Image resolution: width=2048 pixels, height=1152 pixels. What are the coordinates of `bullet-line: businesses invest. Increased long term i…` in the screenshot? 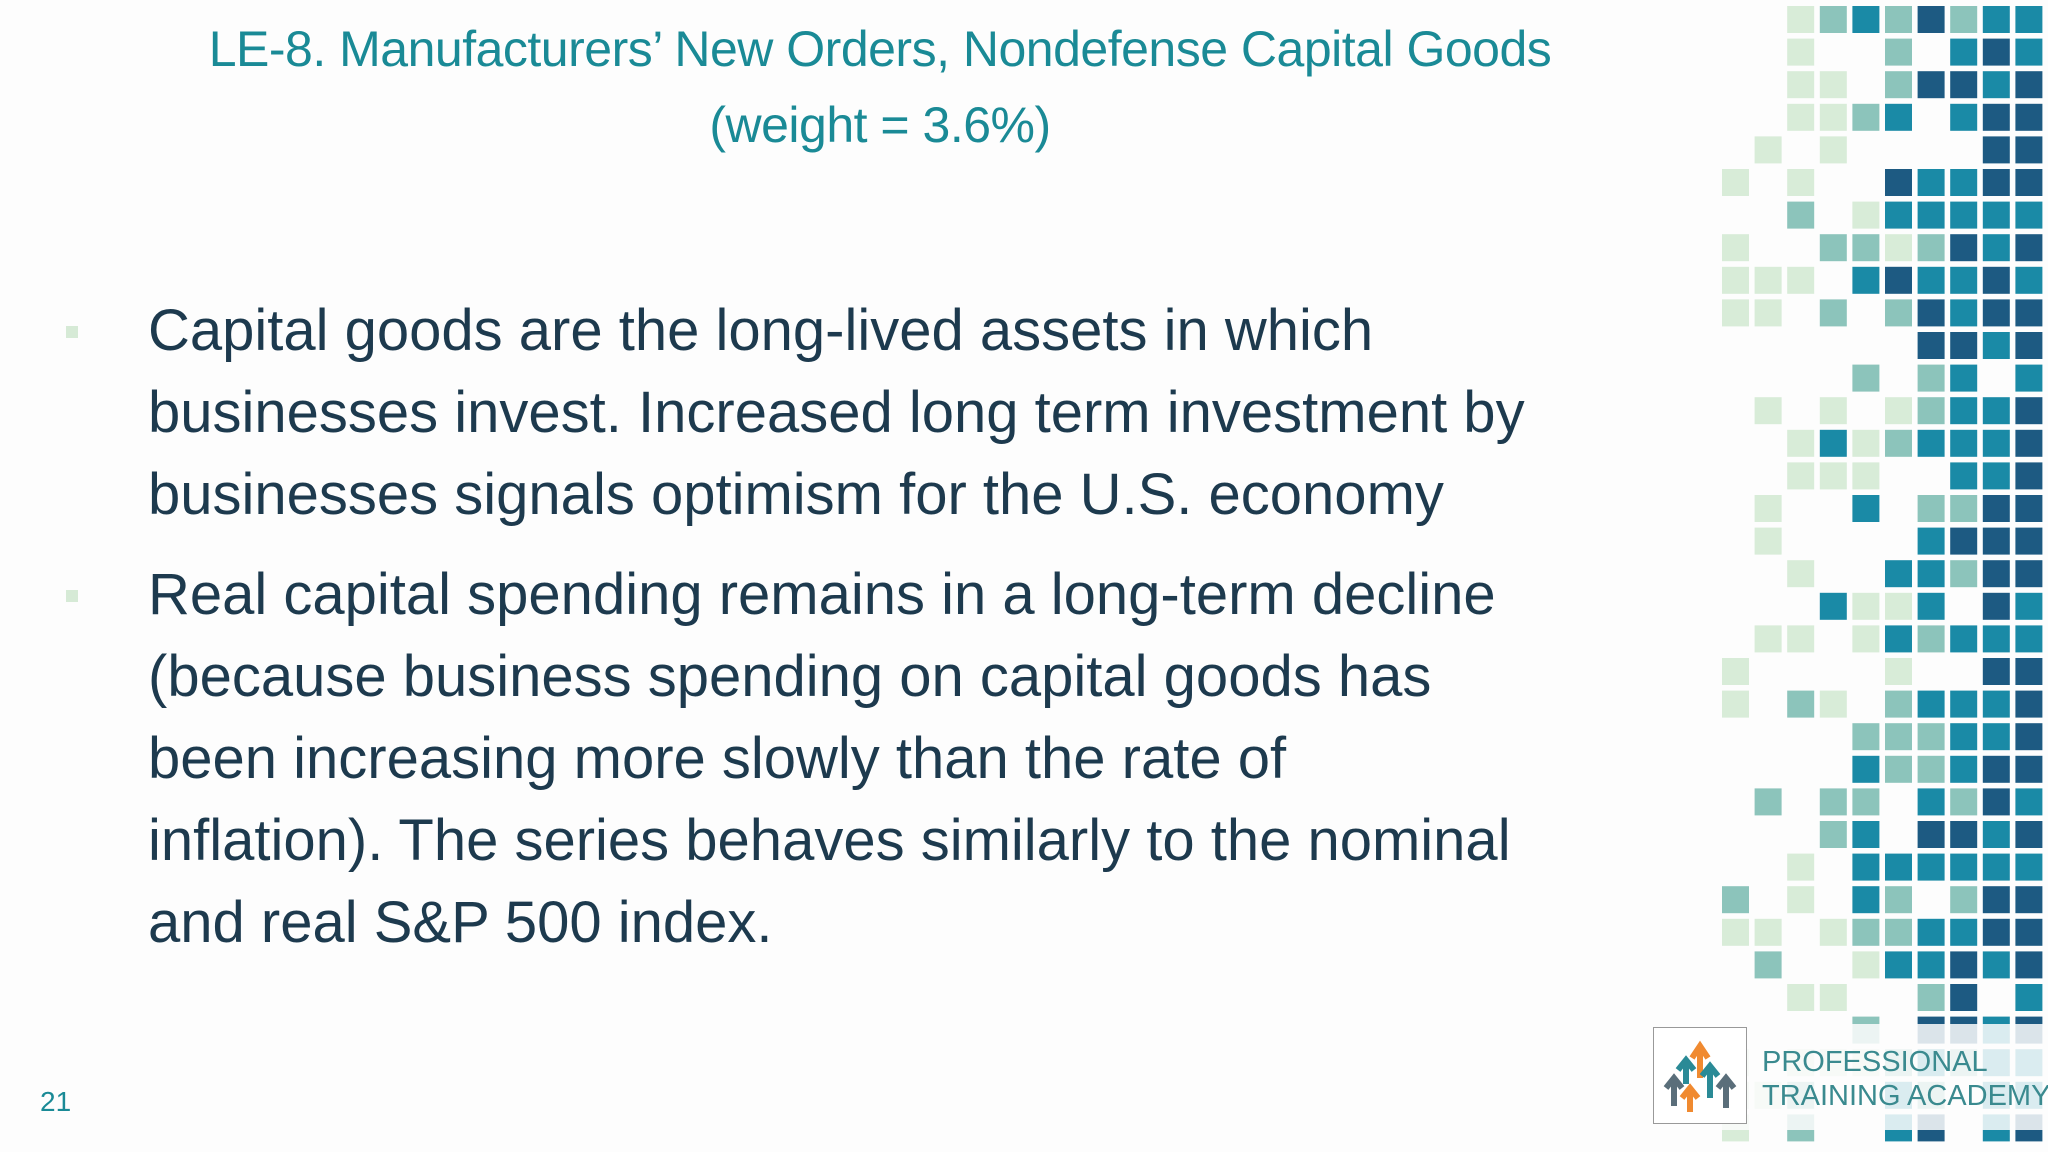 It's located at (836, 412).